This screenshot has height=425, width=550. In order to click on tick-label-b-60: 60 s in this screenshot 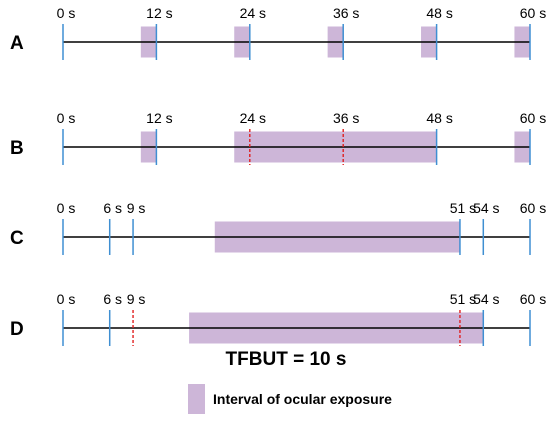, I will do `click(533, 118)`.